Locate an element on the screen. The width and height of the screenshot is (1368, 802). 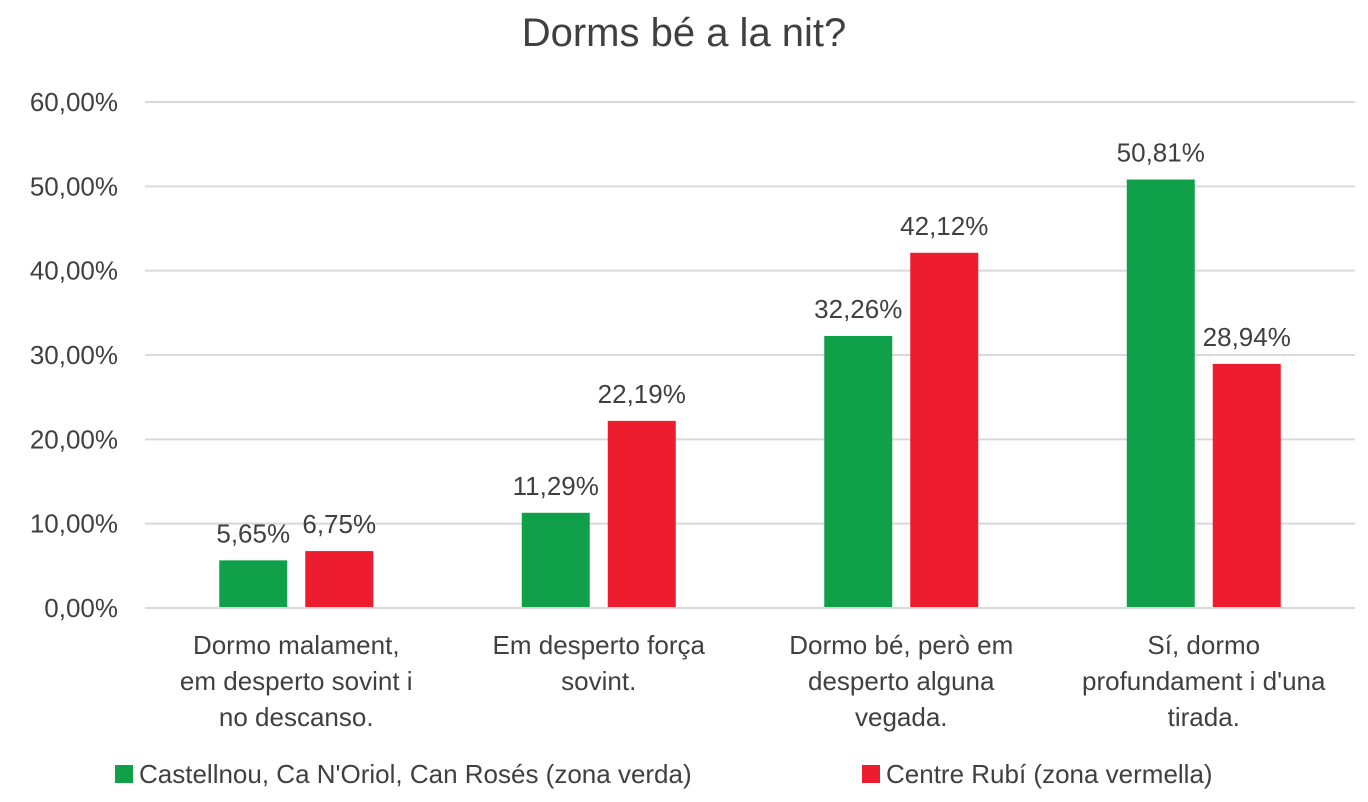
y-tick-label: 50,00% is located at coordinates (74, 186).